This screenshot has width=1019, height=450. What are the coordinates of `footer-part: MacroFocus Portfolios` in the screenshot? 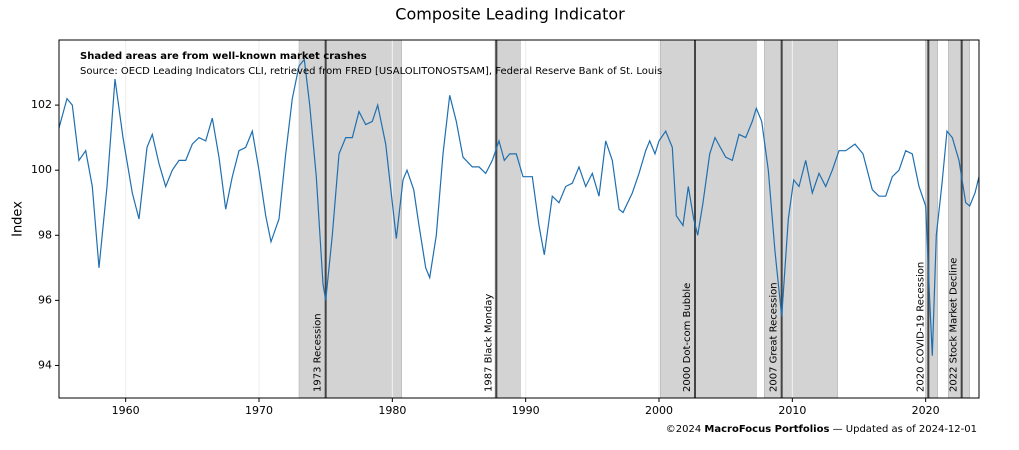 It's located at (766, 429).